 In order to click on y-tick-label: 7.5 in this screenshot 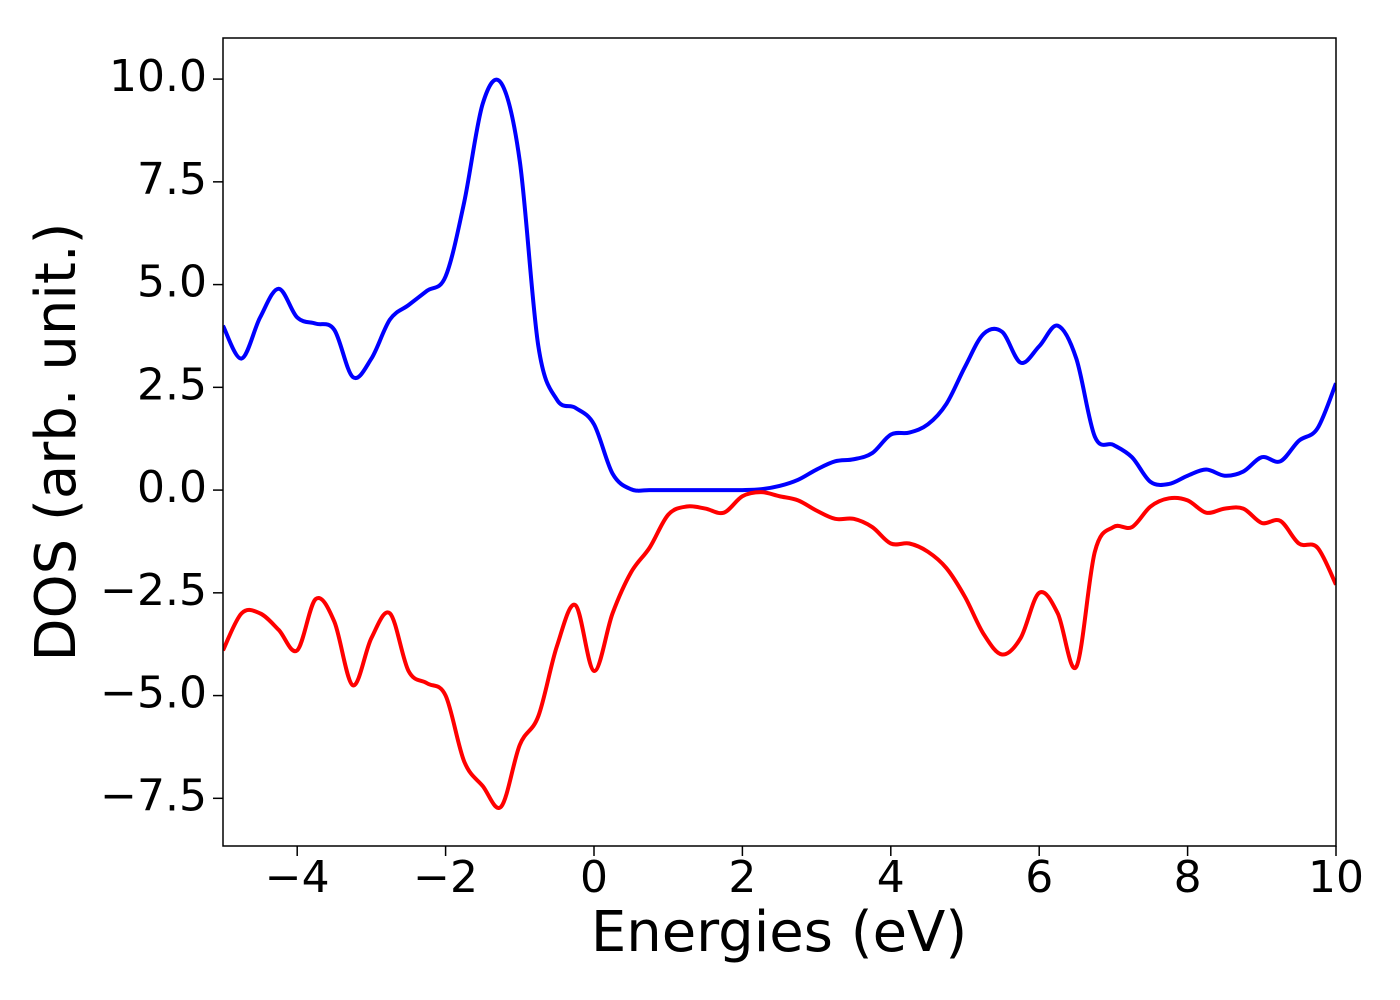, I will do `click(172, 179)`.